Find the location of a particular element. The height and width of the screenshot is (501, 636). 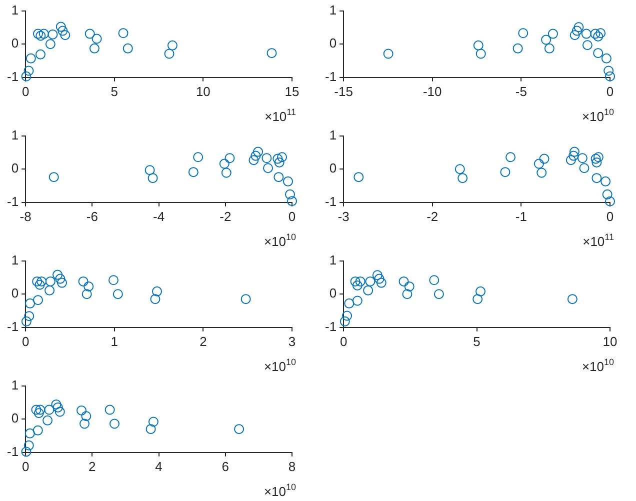

x-tick-label: 5 is located at coordinates (476, 341).